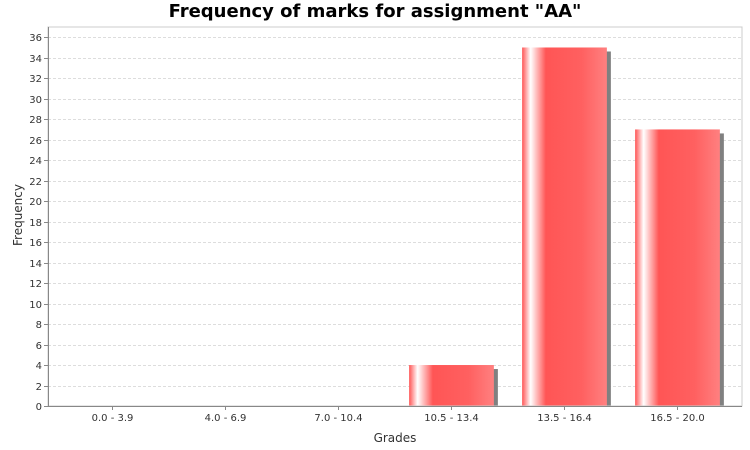 The image size is (750, 450). What do you see at coordinates (35, 223) in the screenshot?
I see `y-tick-label: 18` at bounding box center [35, 223].